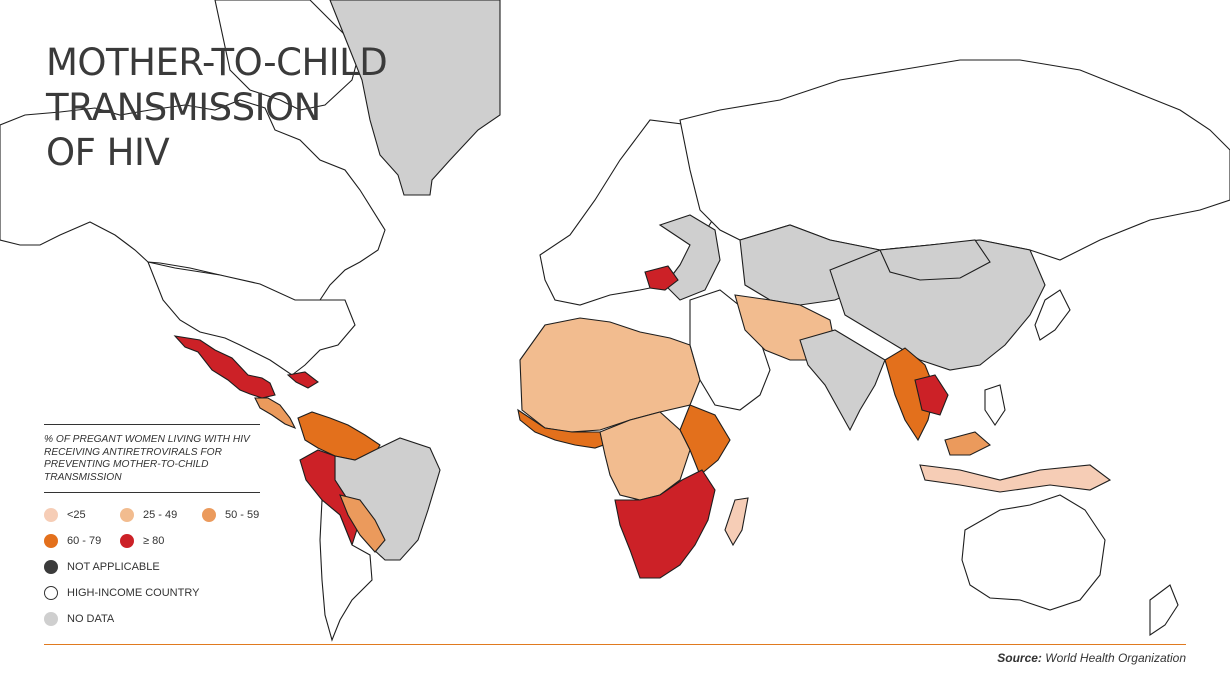 This screenshot has width=1230, height=689. I want to click on legend-label-ge80: ≥ 80, so click(154, 541).